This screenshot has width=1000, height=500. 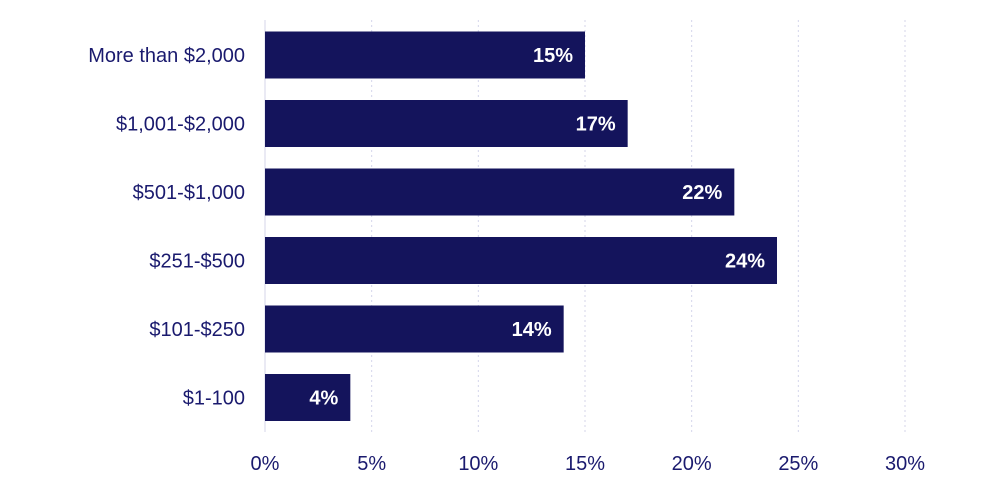 I want to click on category-label: $501-$1,000, so click(x=189, y=193).